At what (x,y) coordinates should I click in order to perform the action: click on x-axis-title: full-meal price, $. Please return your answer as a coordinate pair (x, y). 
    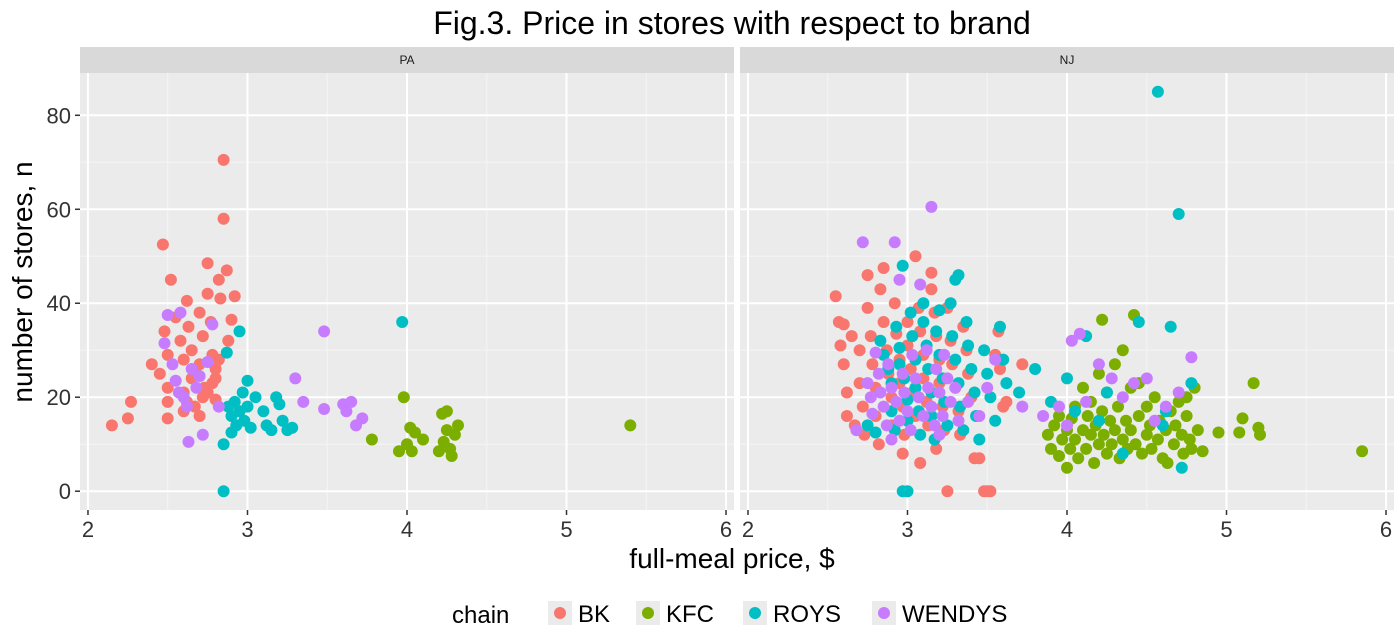
    Looking at the image, I should click on (732, 558).